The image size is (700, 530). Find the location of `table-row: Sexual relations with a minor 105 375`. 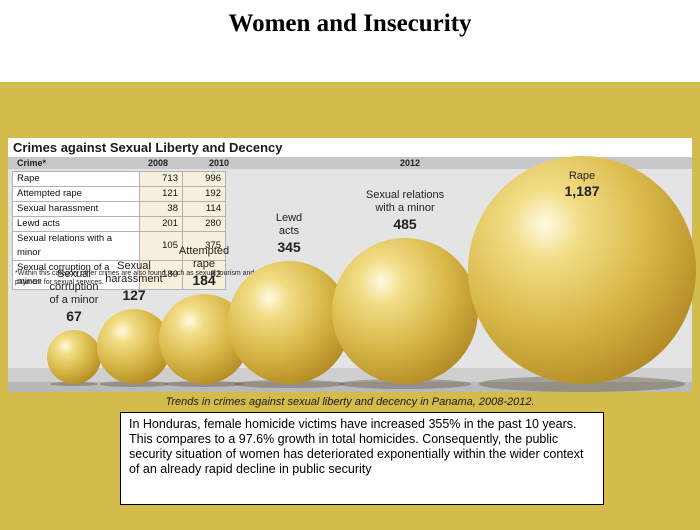

table-row: Sexual relations with a minor 105 375 is located at coordinates (119, 246).